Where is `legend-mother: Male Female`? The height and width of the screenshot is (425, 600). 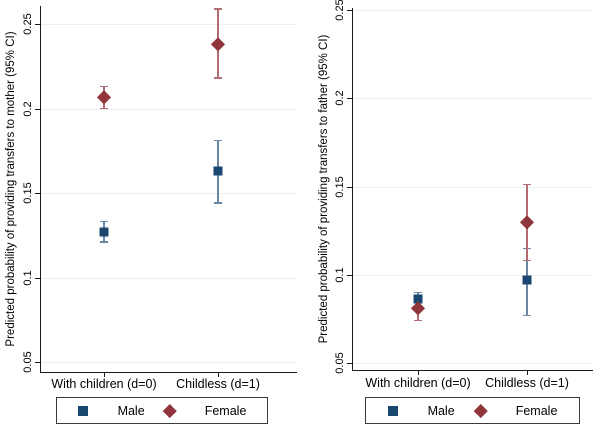 legend-mother: Male Female is located at coordinates (162, 410).